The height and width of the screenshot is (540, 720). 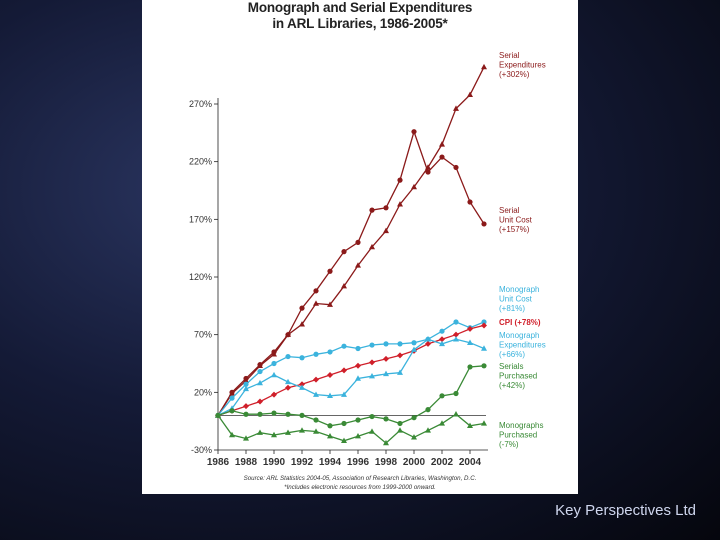 I want to click on x-tick-label: 1988, so click(x=246, y=462).